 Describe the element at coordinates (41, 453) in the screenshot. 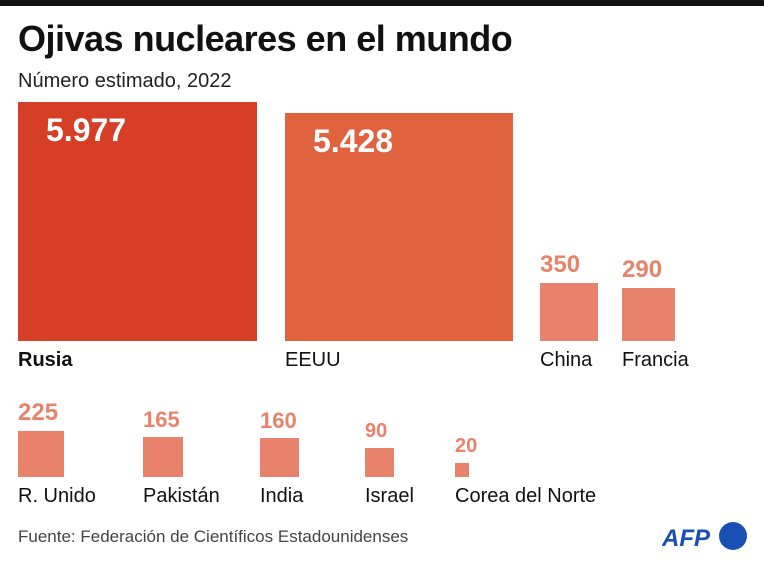

I see `square-r-unido` at that location.